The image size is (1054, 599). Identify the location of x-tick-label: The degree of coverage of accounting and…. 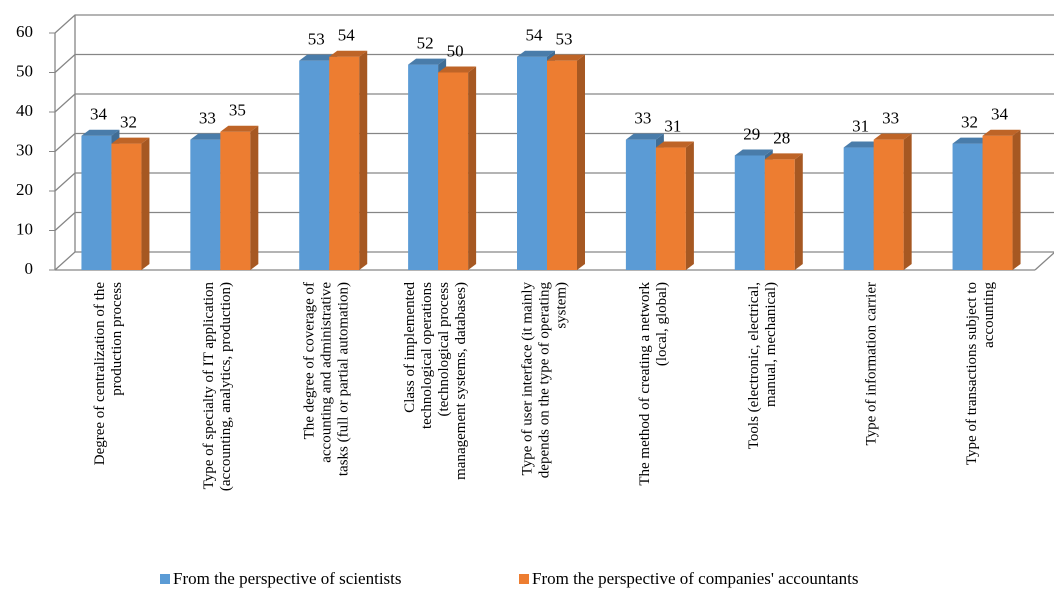
(326, 379).